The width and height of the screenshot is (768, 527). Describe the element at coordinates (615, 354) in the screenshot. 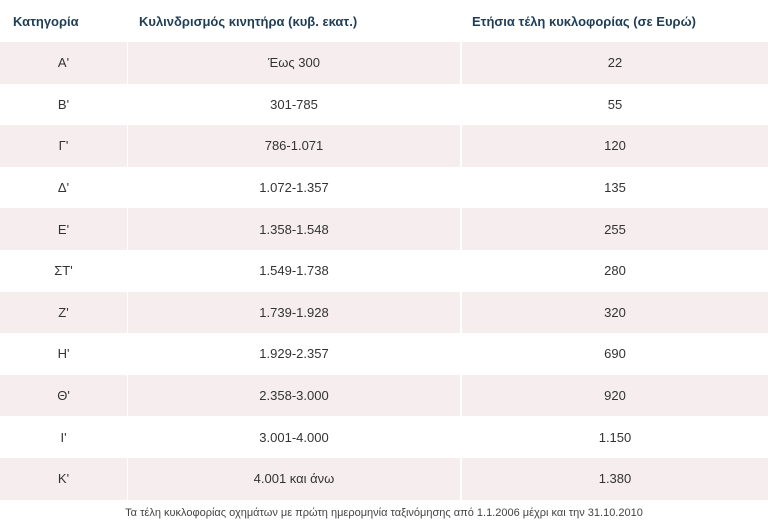

I see `tax-cell: 690` at that location.